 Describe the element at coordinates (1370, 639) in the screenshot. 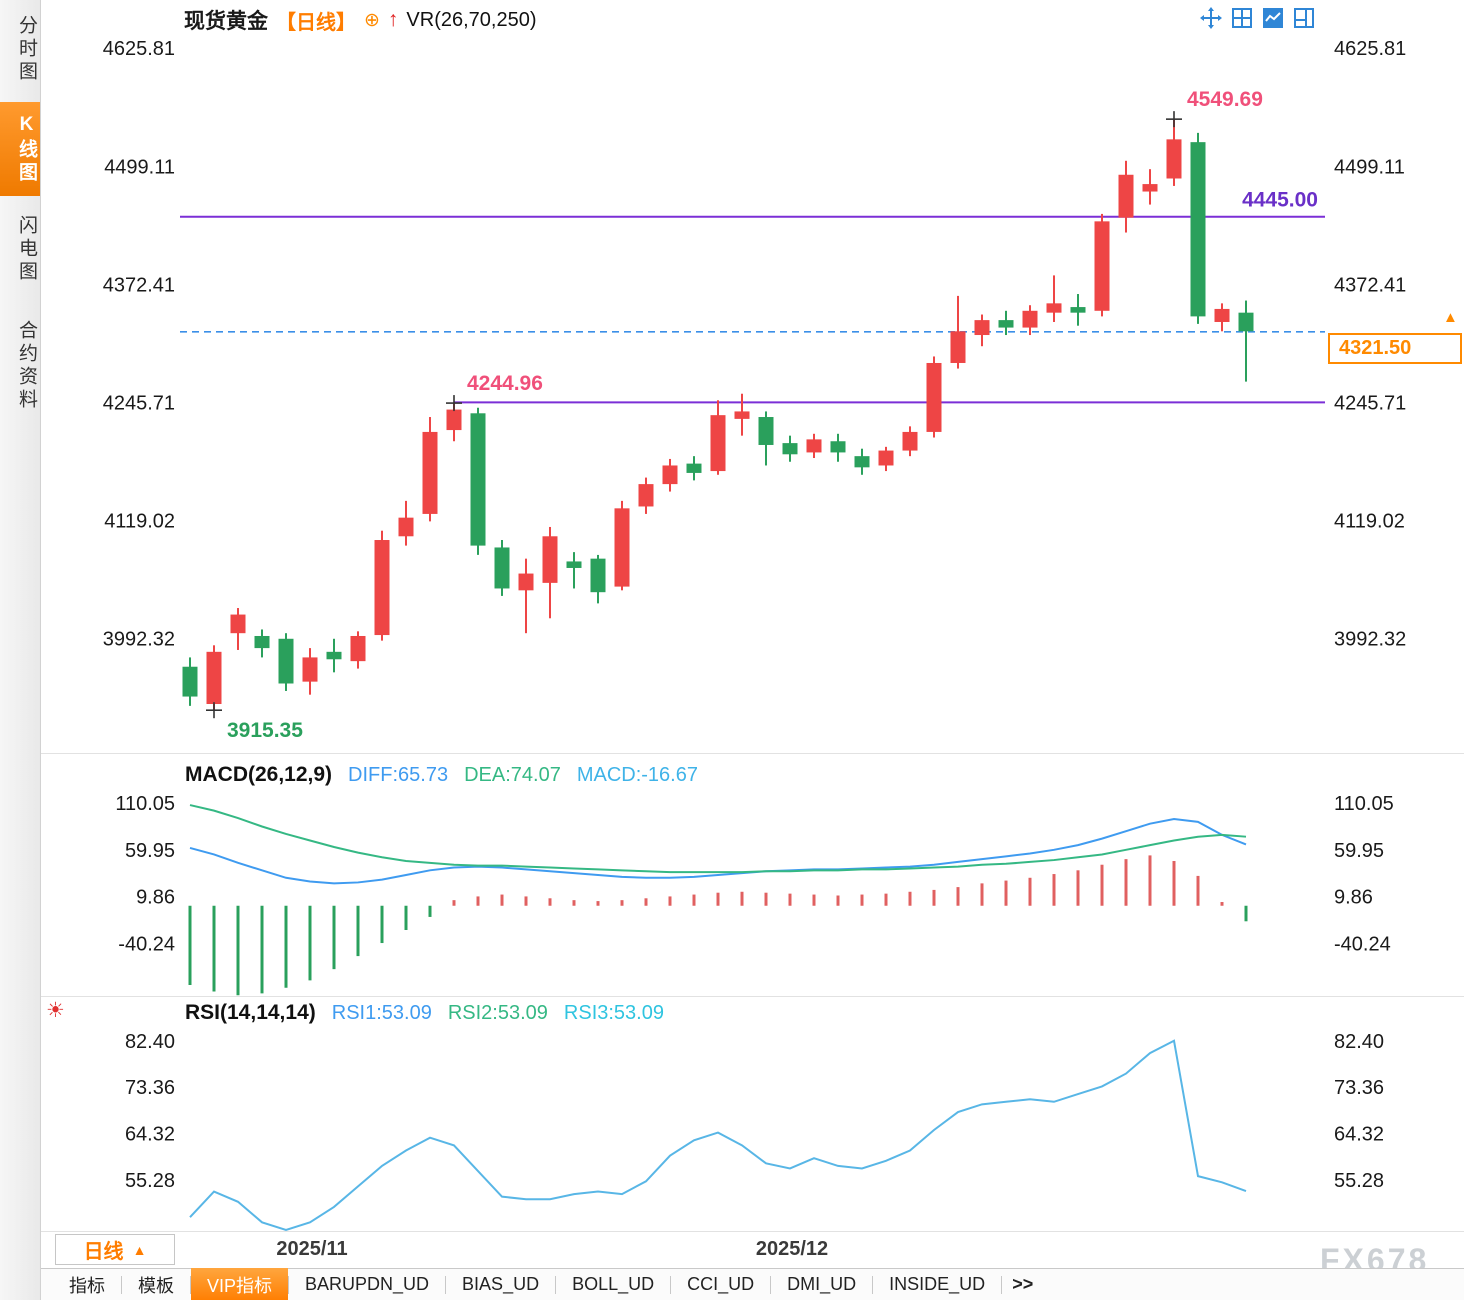

I see `y-tick-label-right: 3992.32` at that location.